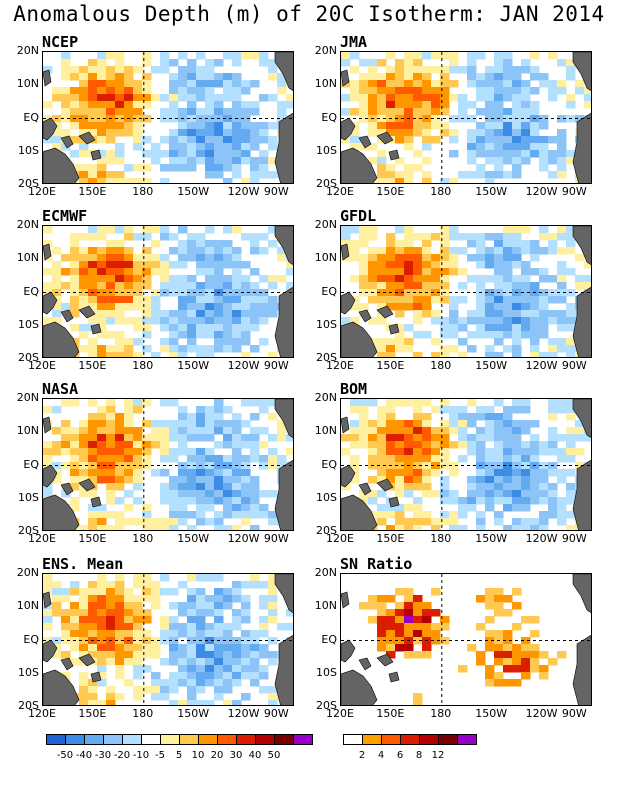 The height and width of the screenshot is (800, 618). Describe the element at coordinates (83, 564) in the screenshot. I see `panel-title: ENS. Mean` at that location.